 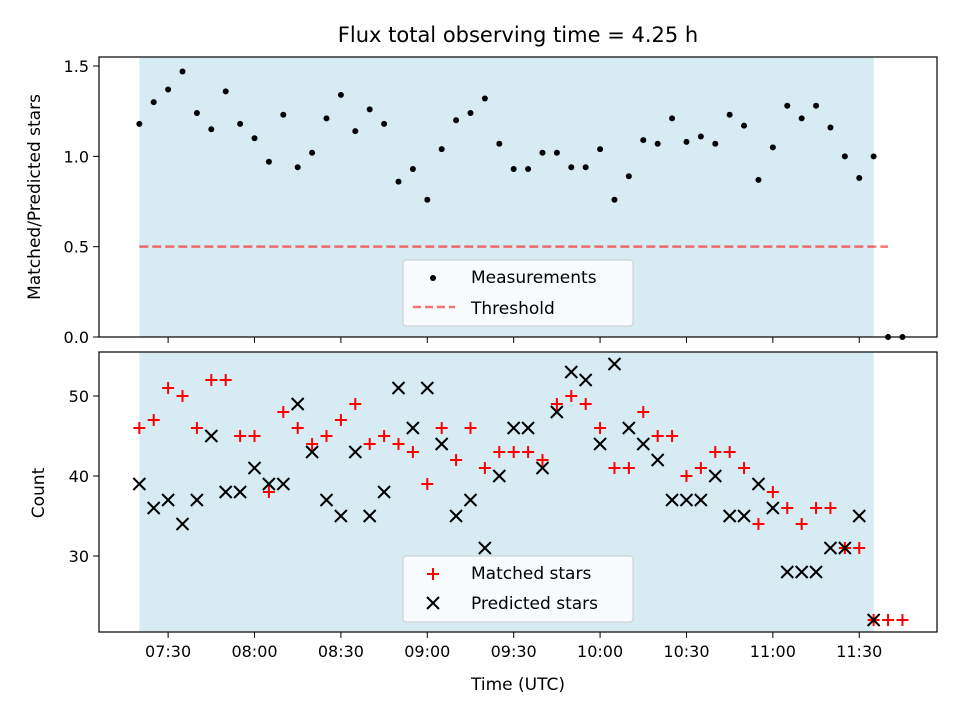 What do you see at coordinates (79, 556) in the screenshot?
I see `bottom-y-tick-label: 30` at bounding box center [79, 556].